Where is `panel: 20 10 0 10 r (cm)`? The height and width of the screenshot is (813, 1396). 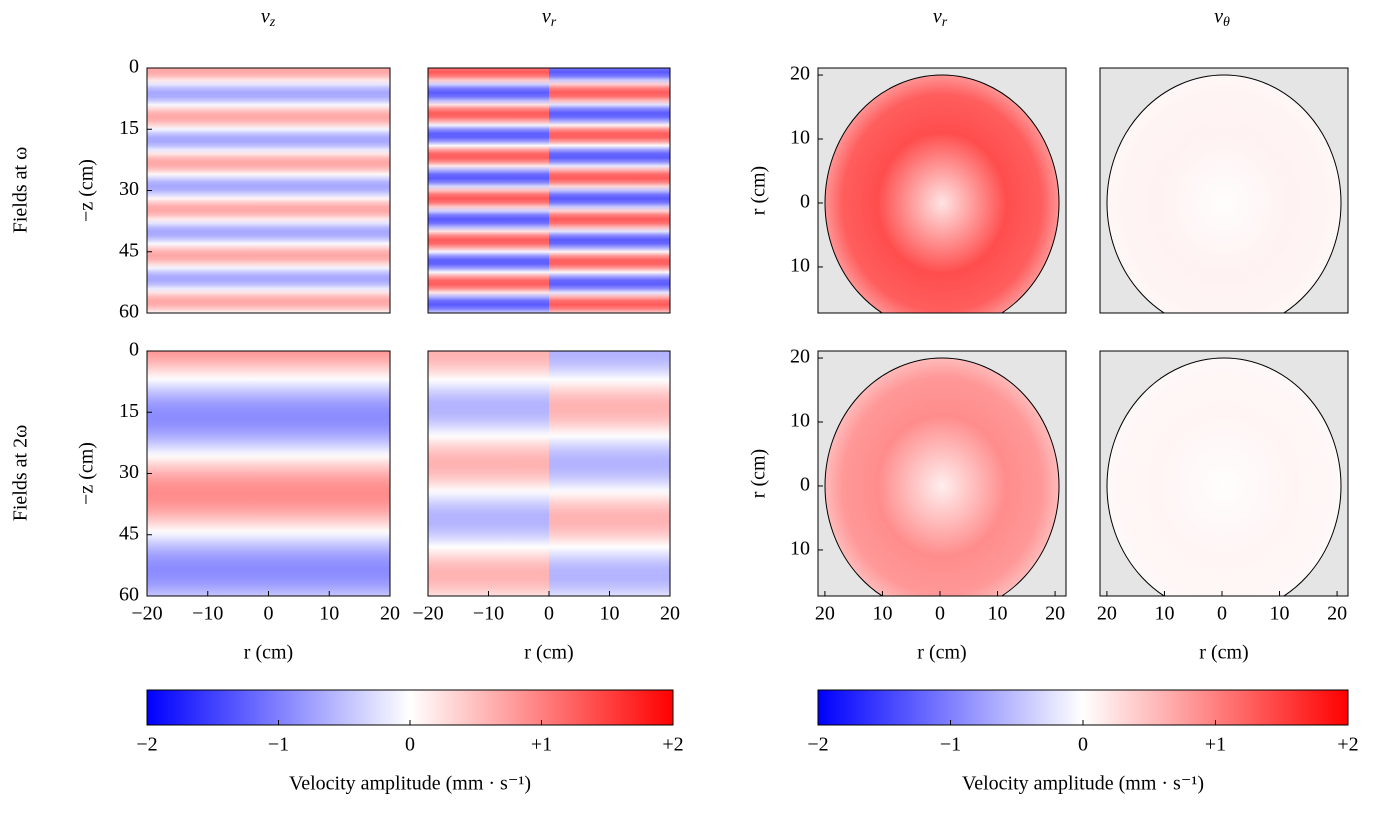 panel: 20 10 0 10 r (cm) is located at coordinates (907, 188).